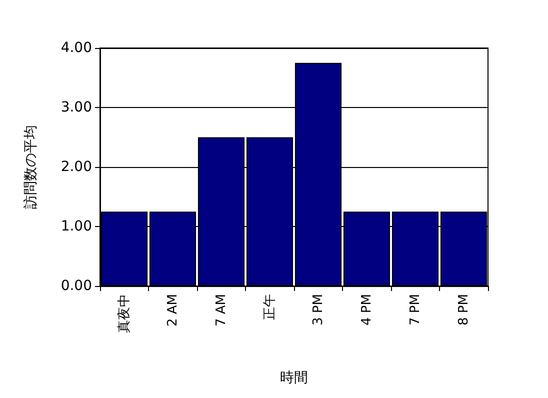 This screenshot has width=548, height=398. What do you see at coordinates (464, 310) in the screenshot?
I see `x-tick-label: 8 PM` at bounding box center [464, 310].